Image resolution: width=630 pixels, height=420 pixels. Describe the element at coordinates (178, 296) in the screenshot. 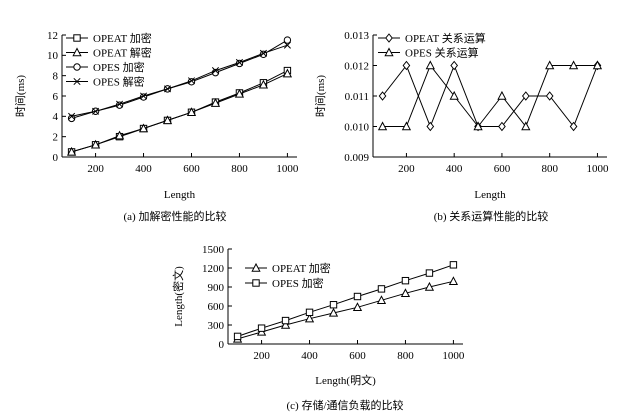

I see `y-axis-label: Length(密文)` at that location.